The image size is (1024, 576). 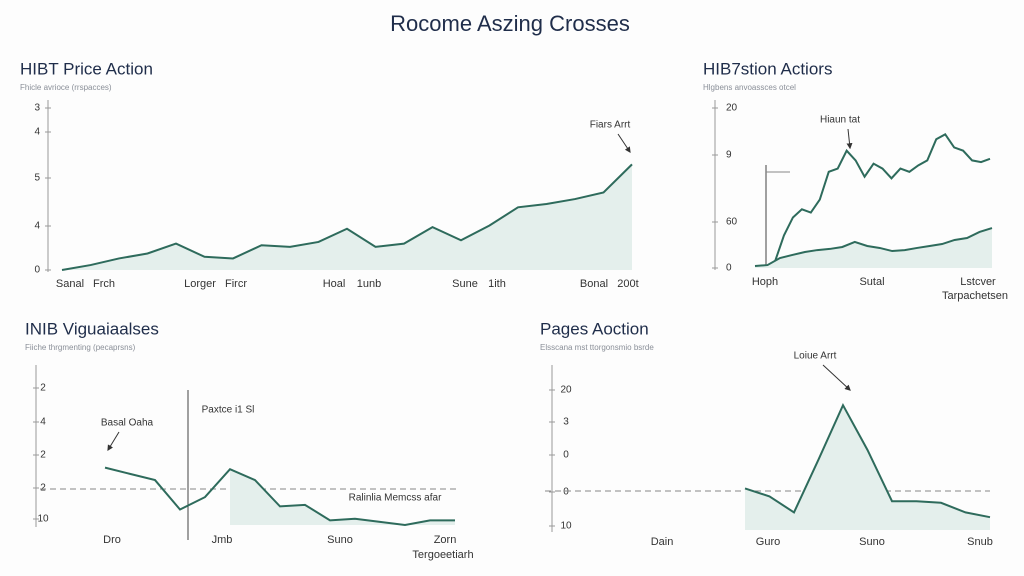 What do you see at coordinates (395, 498) in the screenshot?
I see `annotation: Ralinlia Memcss afar` at bounding box center [395, 498].